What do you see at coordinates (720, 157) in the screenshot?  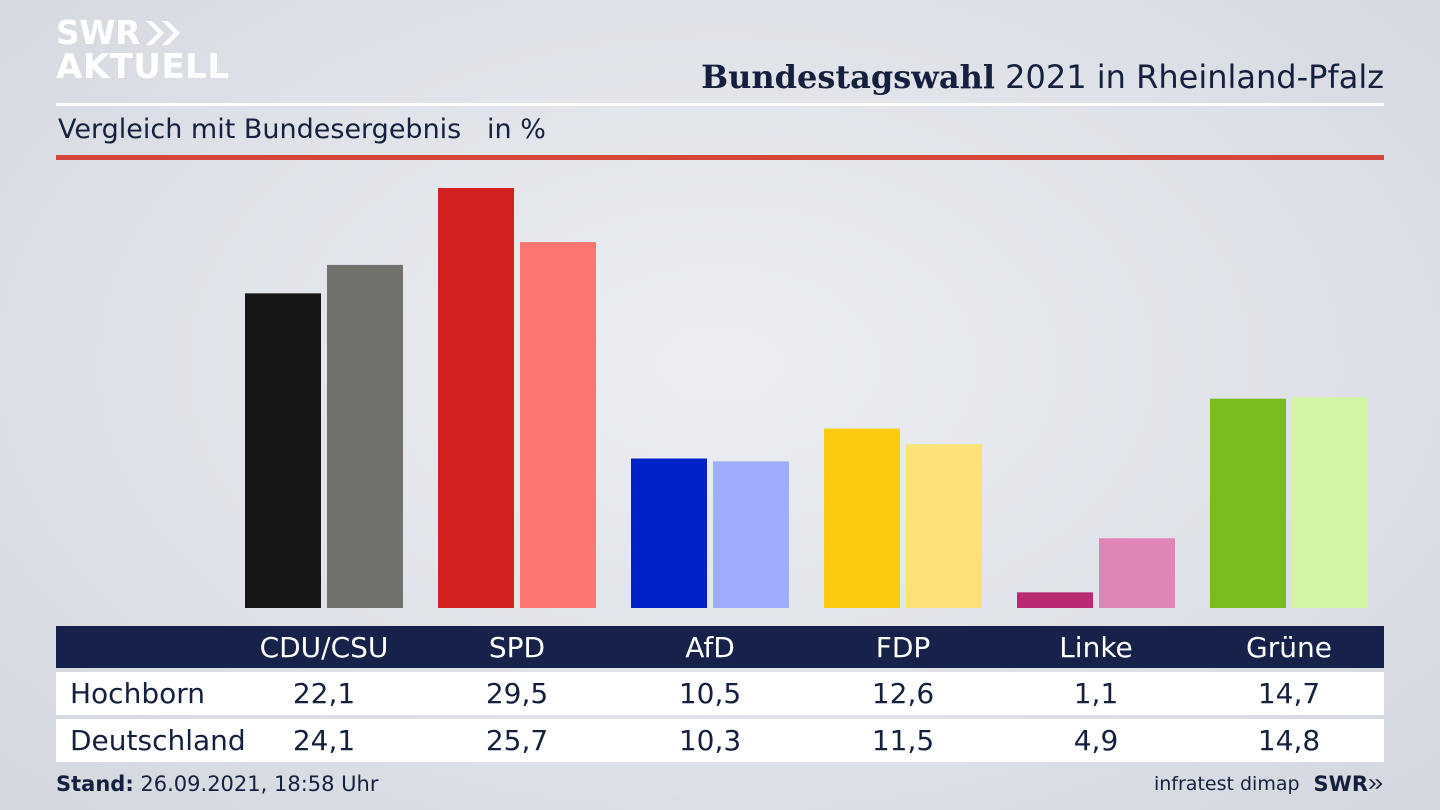 I see `accent-divider` at bounding box center [720, 157].